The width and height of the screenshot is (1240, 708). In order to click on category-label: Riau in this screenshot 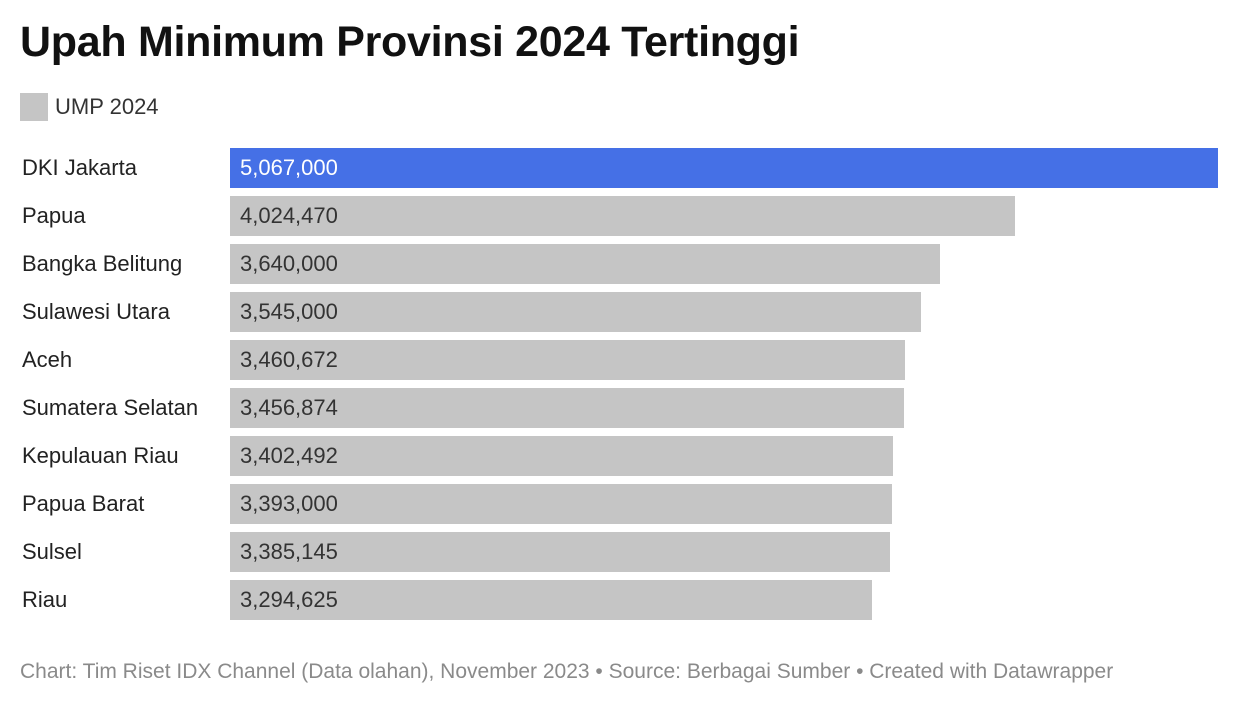, I will do `click(45, 599)`.